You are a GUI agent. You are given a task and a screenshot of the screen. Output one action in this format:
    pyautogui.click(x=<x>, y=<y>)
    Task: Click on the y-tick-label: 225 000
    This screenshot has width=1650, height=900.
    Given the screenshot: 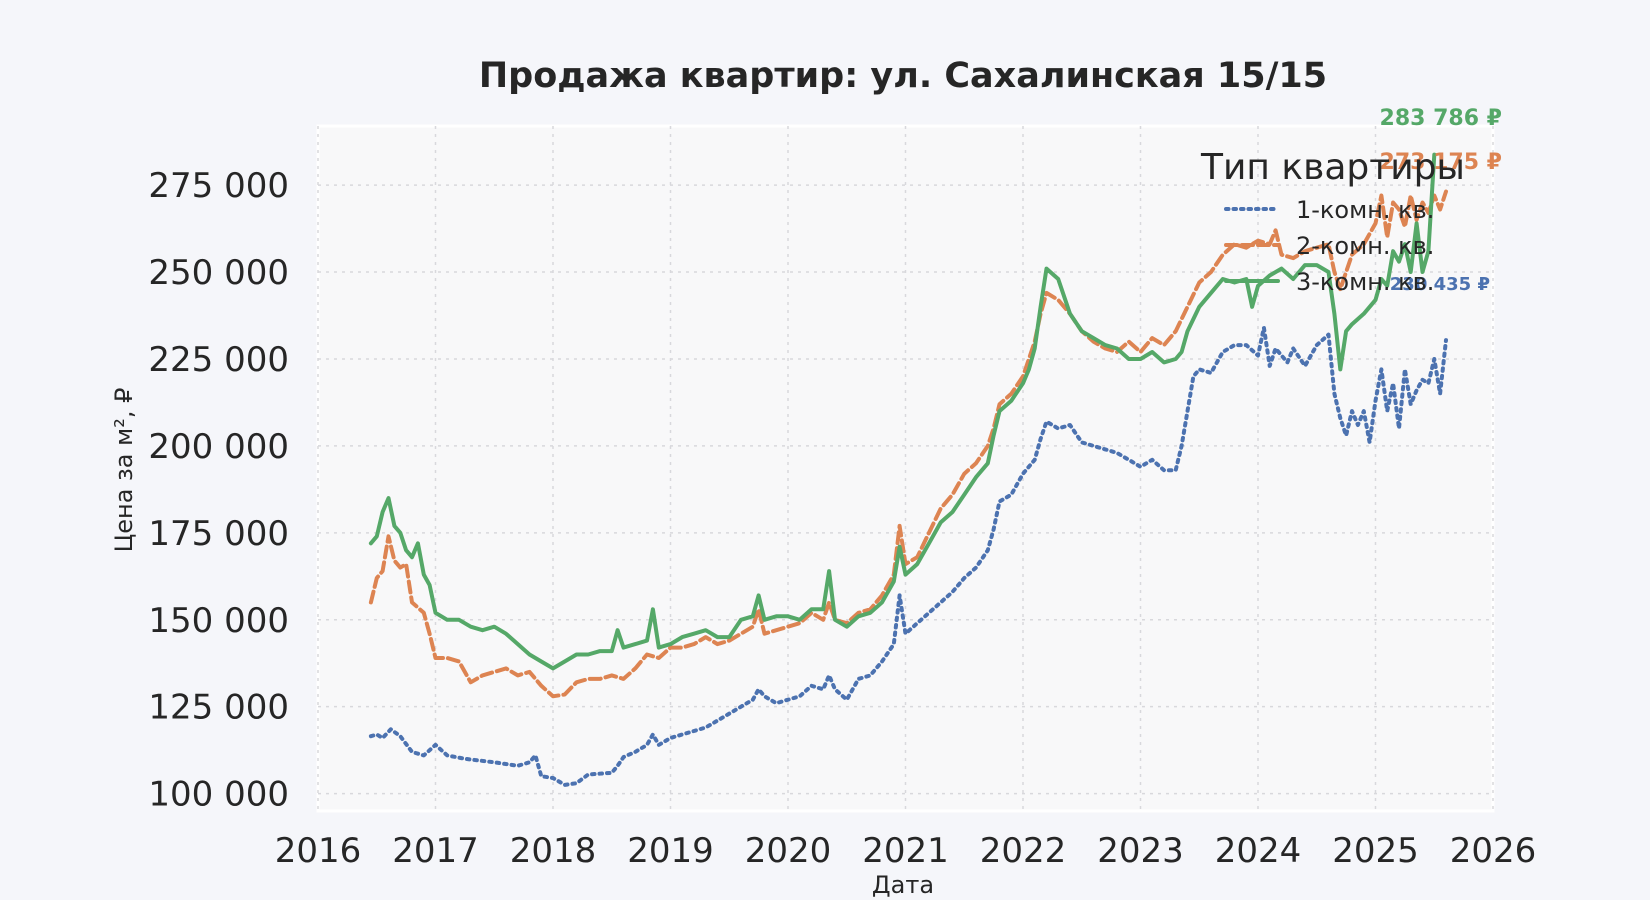 What is the action you would take?
    pyautogui.click(x=218, y=360)
    